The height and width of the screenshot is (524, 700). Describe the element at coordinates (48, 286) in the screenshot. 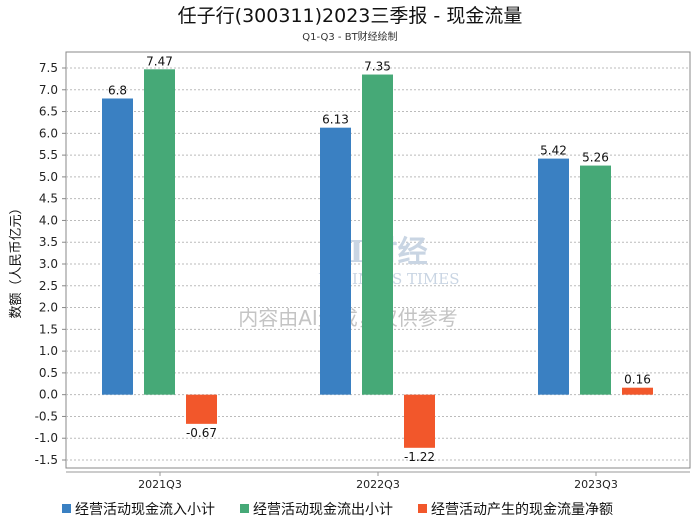

I see `y-tick-label: 2.5` at that location.